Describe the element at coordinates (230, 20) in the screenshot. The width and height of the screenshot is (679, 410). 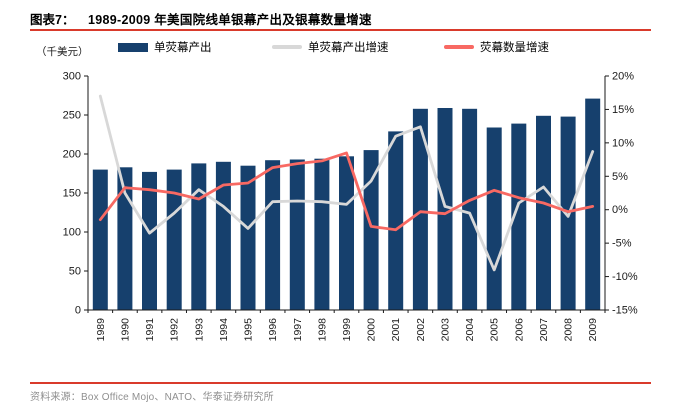
I see `figure-title: 1989-2009 年美国院线单银幕产出及银幕数量增速` at that location.